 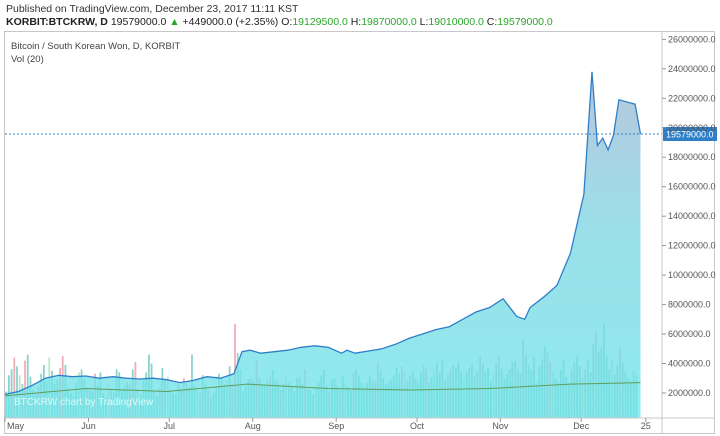 What do you see at coordinates (500, 426) in the screenshot?
I see `x-tick-label: Nov` at bounding box center [500, 426].